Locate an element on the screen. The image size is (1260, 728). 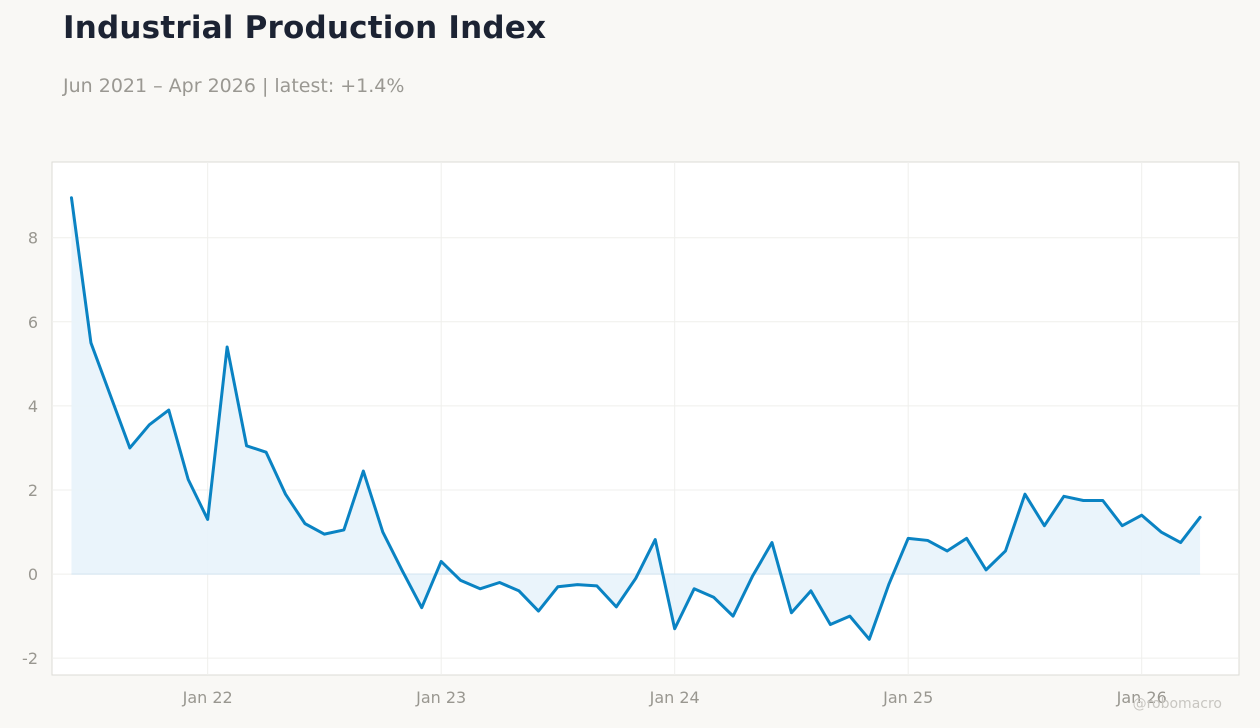
y-tick-label: 8 is located at coordinates (33, 238).